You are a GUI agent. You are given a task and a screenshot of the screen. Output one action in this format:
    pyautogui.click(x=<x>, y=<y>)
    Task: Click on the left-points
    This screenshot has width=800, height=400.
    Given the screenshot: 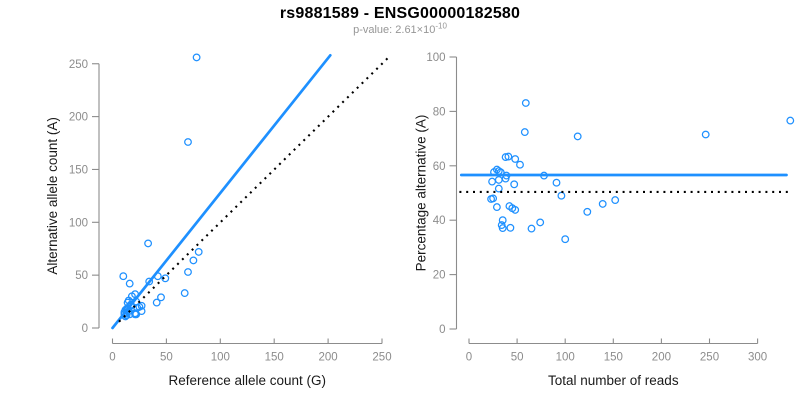 What is the action you would take?
    pyautogui.click(x=161, y=187)
    